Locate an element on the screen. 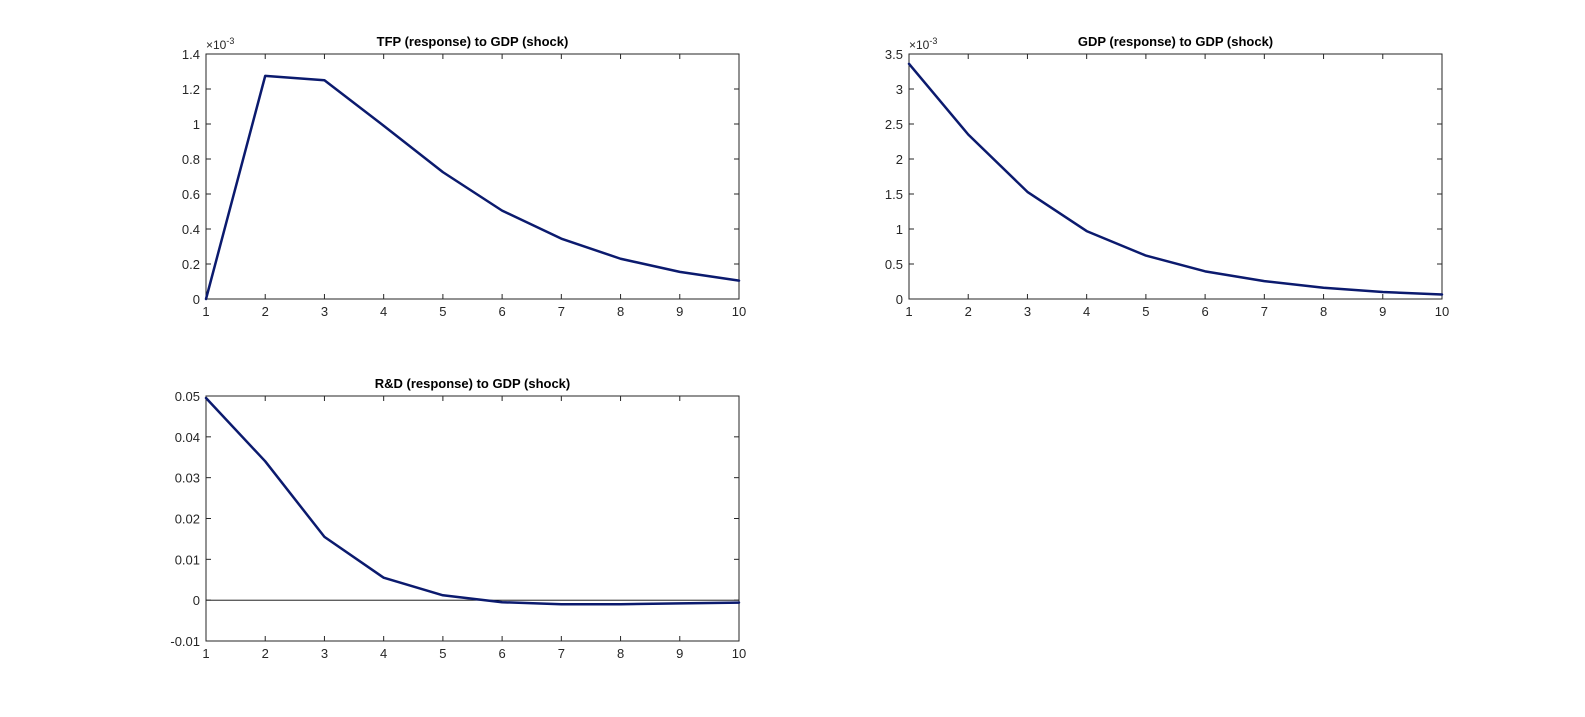 This screenshot has width=1585, height=717. y-tick-label: 0.04 is located at coordinates (187, 437).